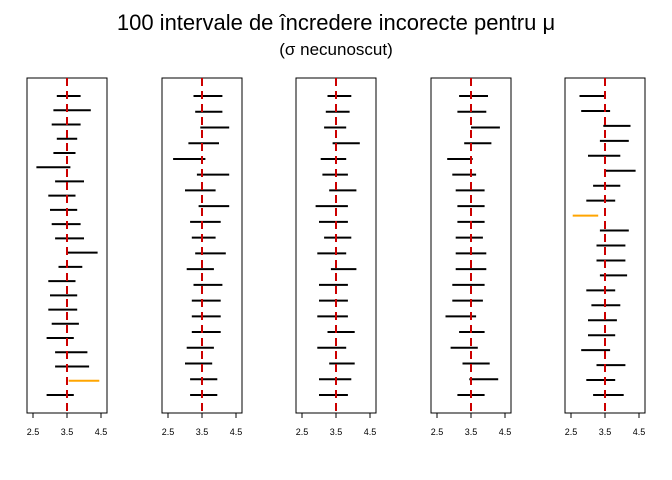 The width and height of the screenshot is (672, 480). What do you see at coordinates (67, 245) in the screenshot?
I see `panel-frame` at bounding box center [67, 245].